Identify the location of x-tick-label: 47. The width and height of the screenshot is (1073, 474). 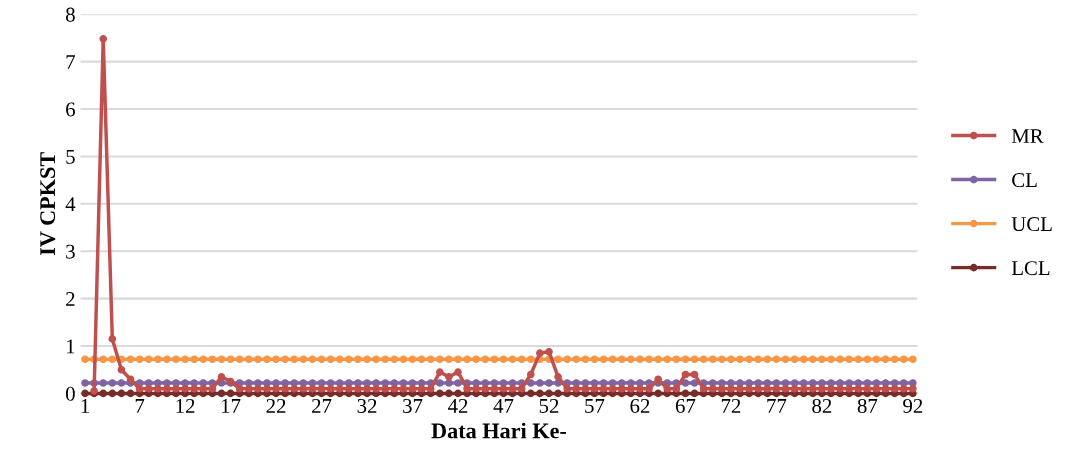
(503, 406).